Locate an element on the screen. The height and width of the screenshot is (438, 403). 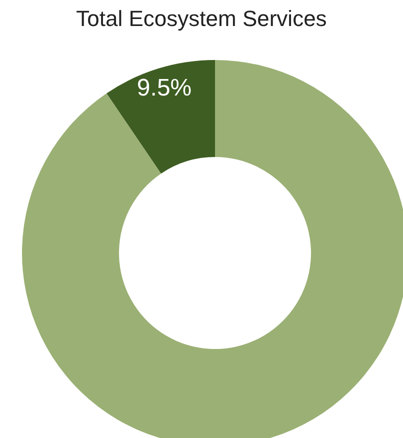
data-label: 9.5% is located at coordinates (164, 88).